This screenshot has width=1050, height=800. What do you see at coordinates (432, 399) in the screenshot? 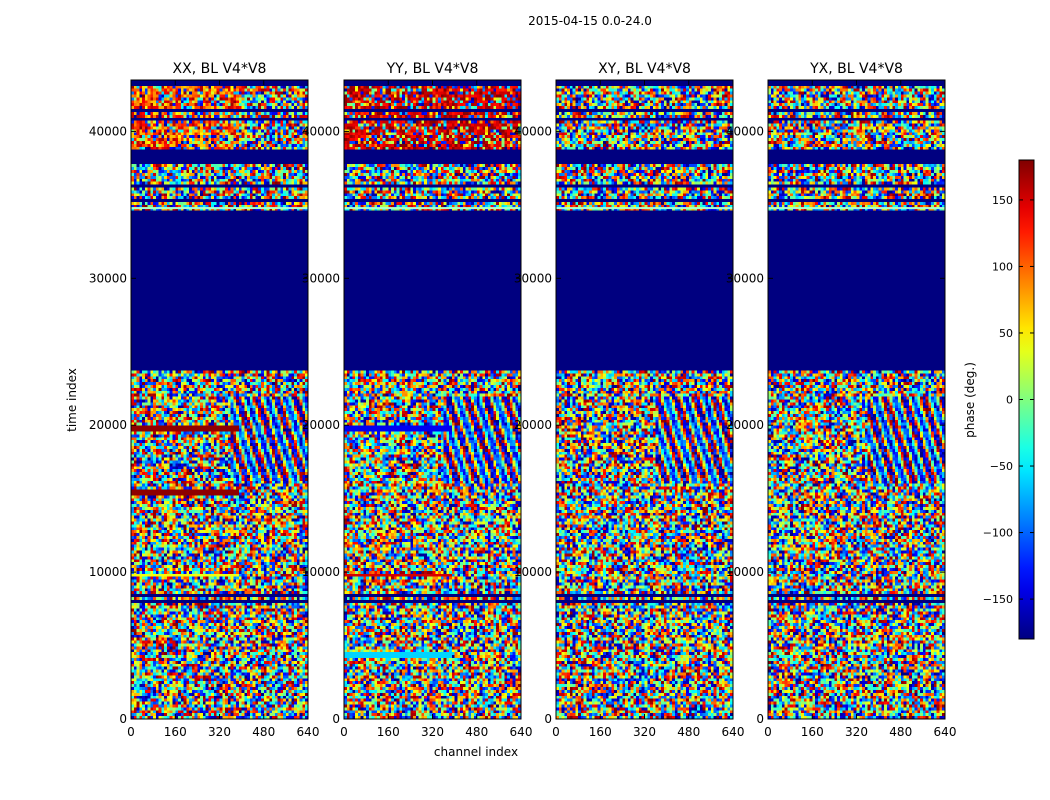
I see `heatmap-image-YY` at bounding box center [432, 399].